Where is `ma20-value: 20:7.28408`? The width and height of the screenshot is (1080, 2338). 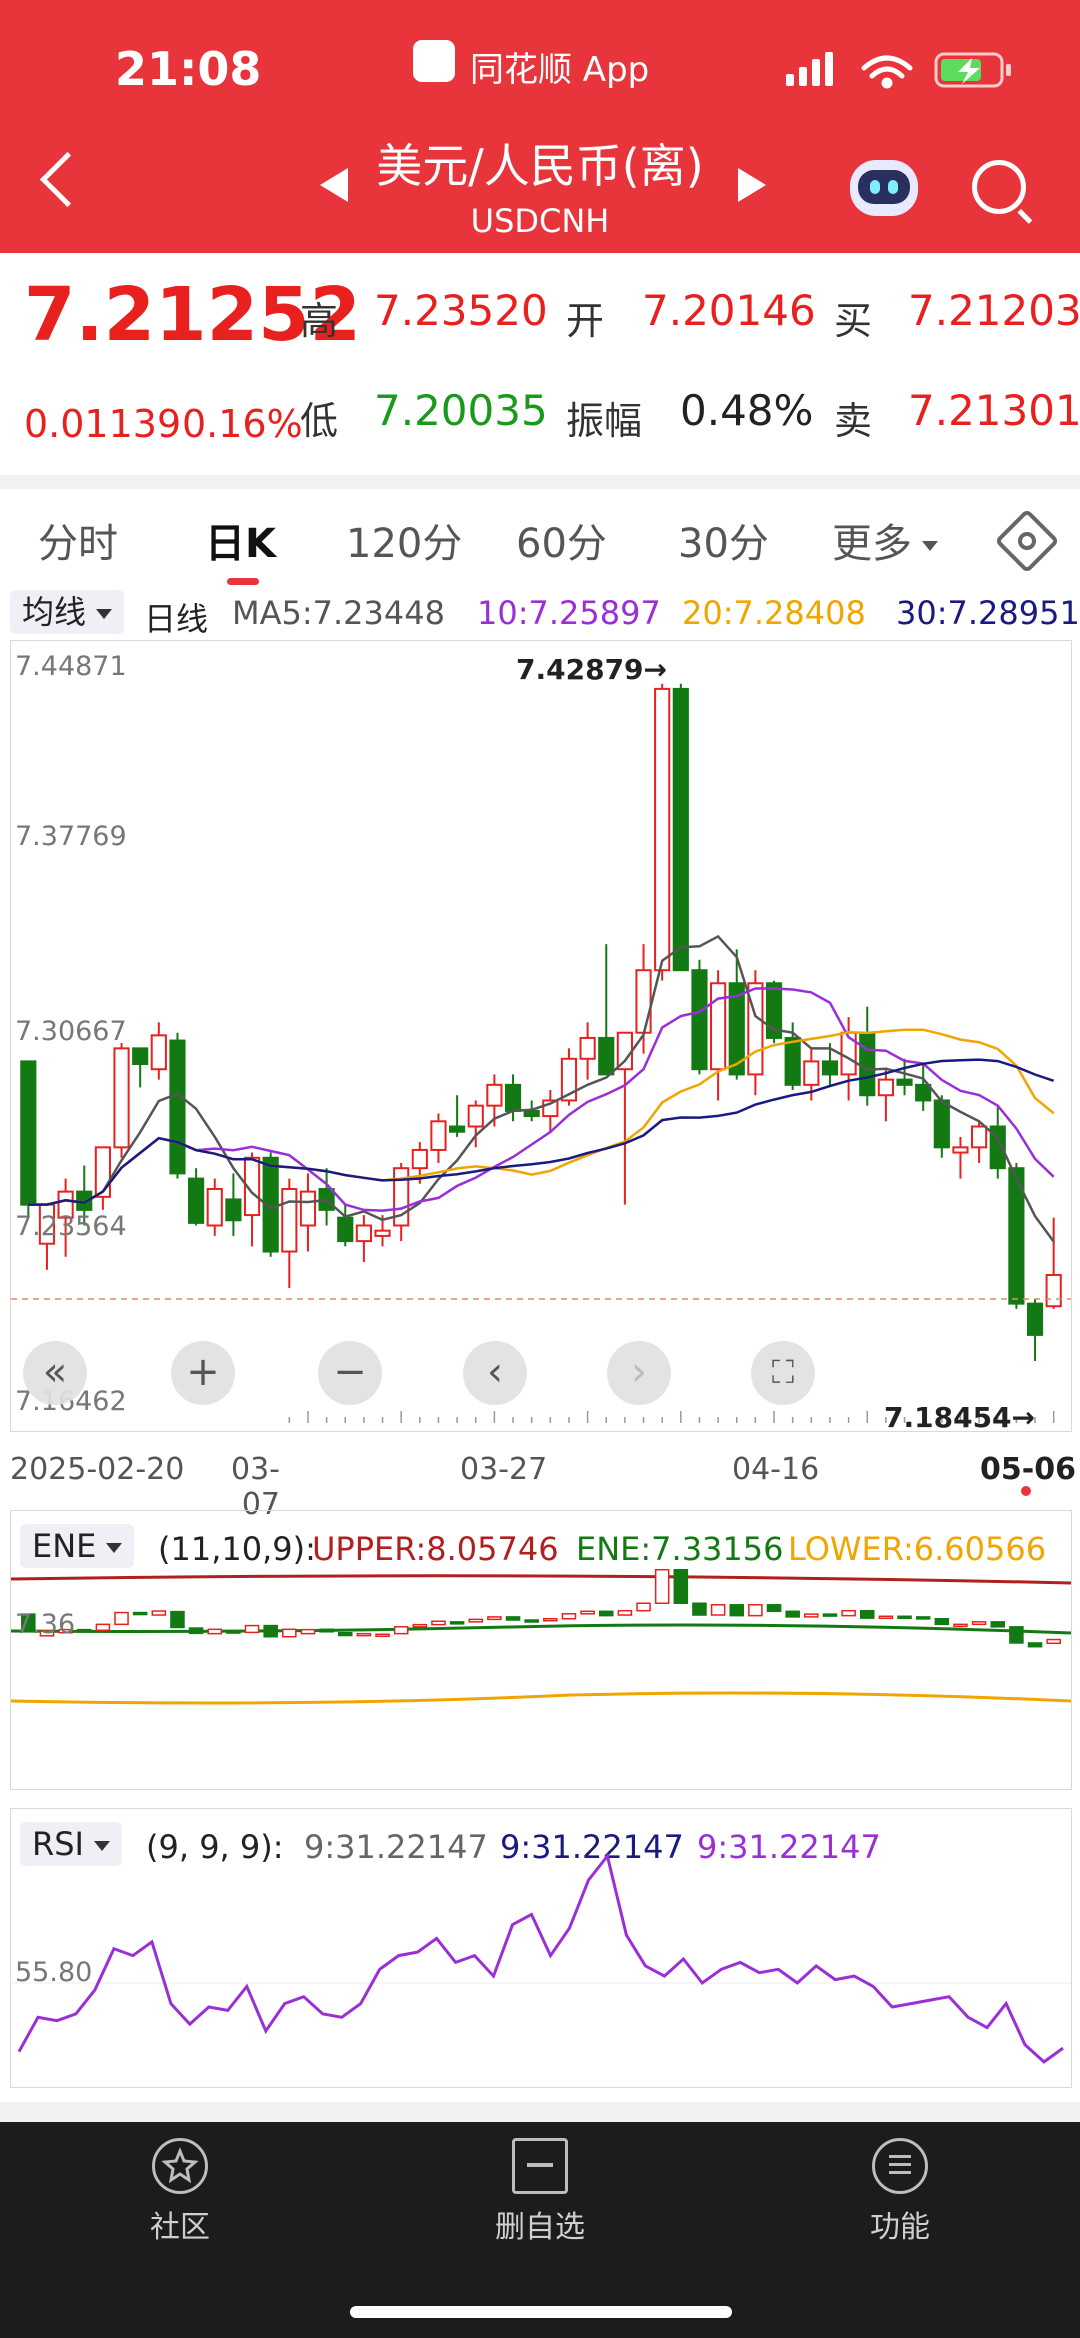
ma20-value: 20:7.28408 is located at coordinates (774, 613).